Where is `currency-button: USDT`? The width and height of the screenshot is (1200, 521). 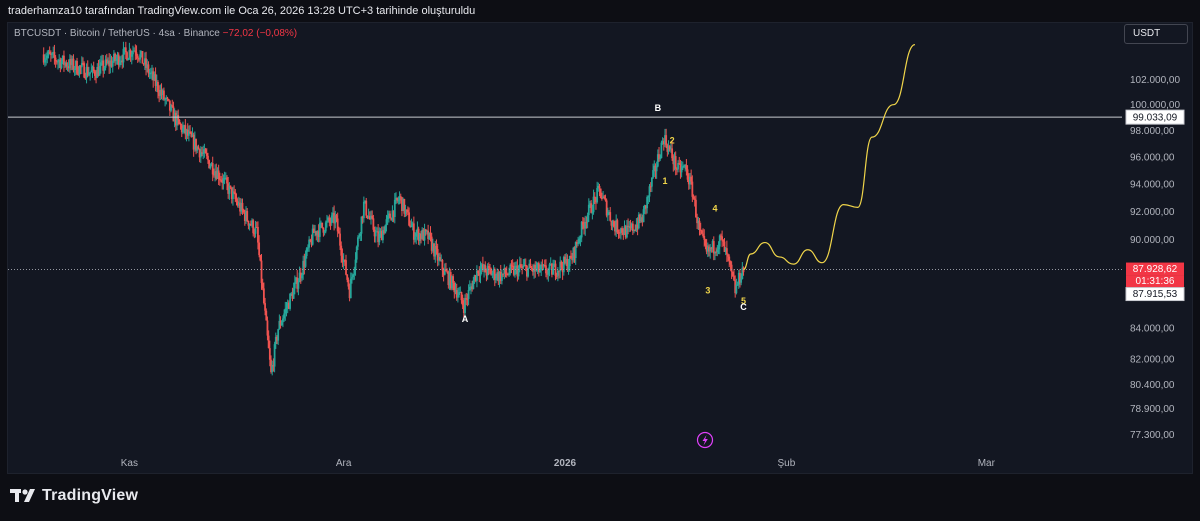
currency-button: USDT is located at coordinates (1156, 34).